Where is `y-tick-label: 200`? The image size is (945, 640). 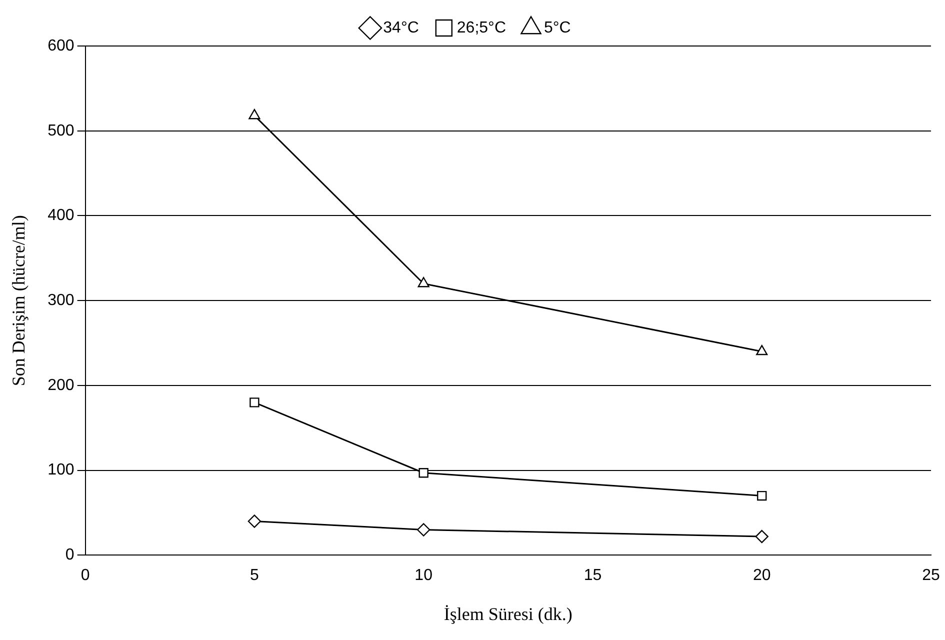
y-tick-label: 200 is located at coordinates (61, 385).